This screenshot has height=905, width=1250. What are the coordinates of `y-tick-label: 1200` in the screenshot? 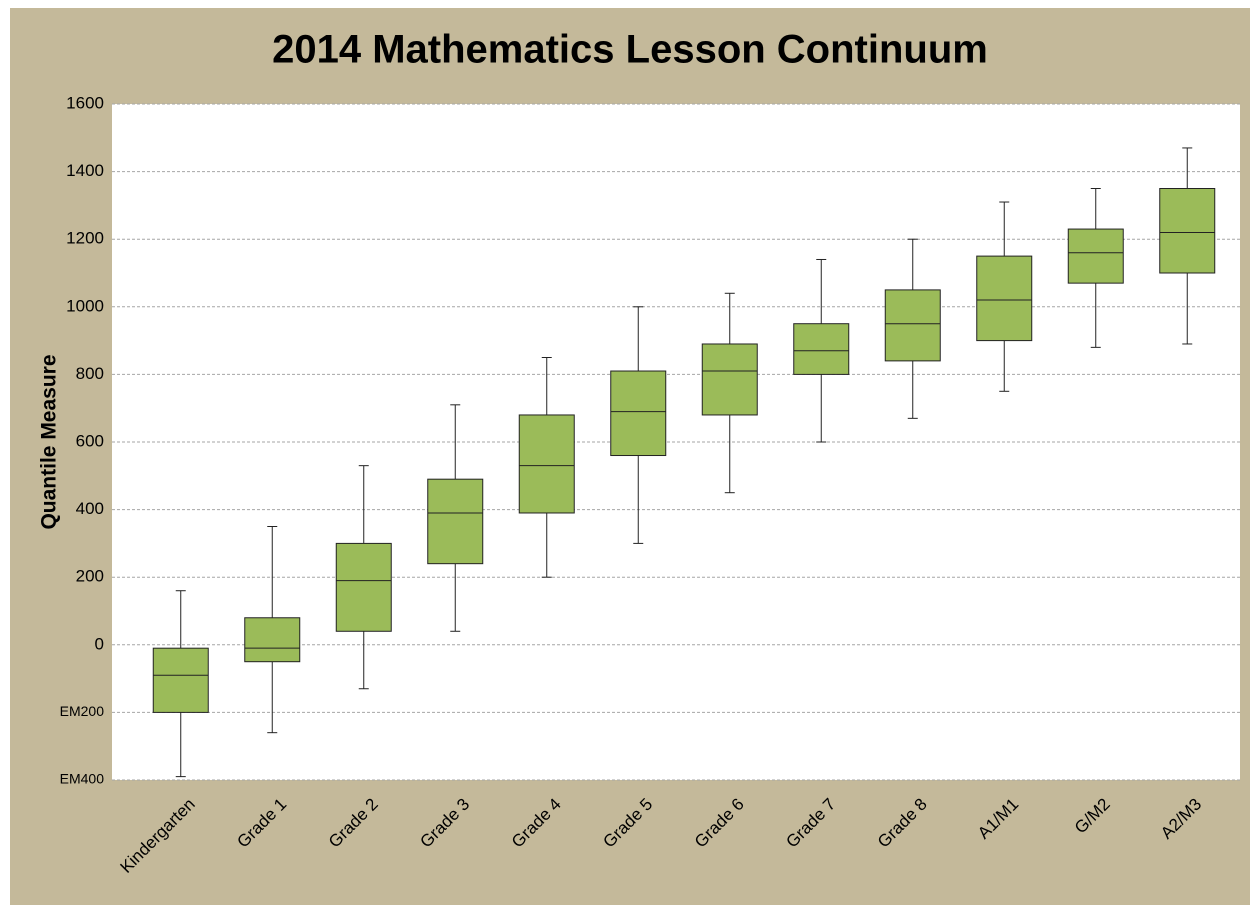 It's located at (85, 238).